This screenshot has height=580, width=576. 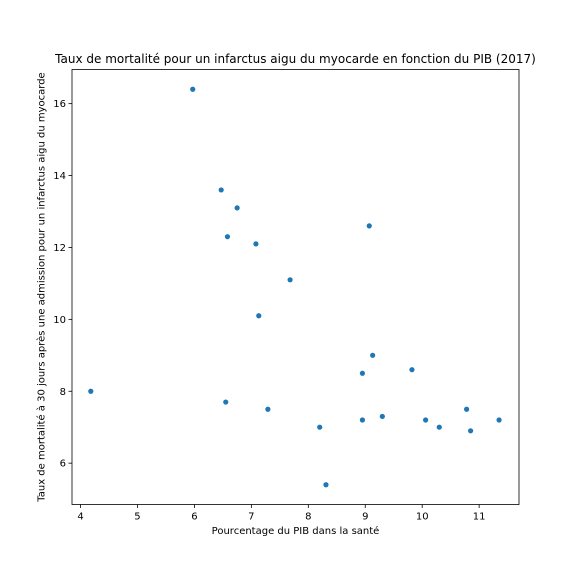 What do you see at coordinates (308, 517) in the screenshot?
I see `x-tick-label: 8` at bounding box center [308, 517].